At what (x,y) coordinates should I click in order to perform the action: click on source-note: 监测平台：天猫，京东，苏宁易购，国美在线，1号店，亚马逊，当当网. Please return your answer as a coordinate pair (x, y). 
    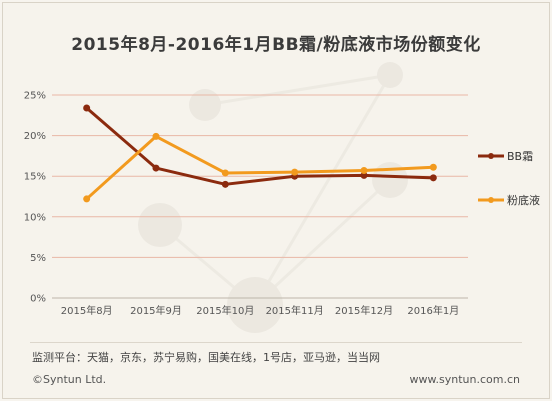
    Looking at the image, I should click on (206, 357).